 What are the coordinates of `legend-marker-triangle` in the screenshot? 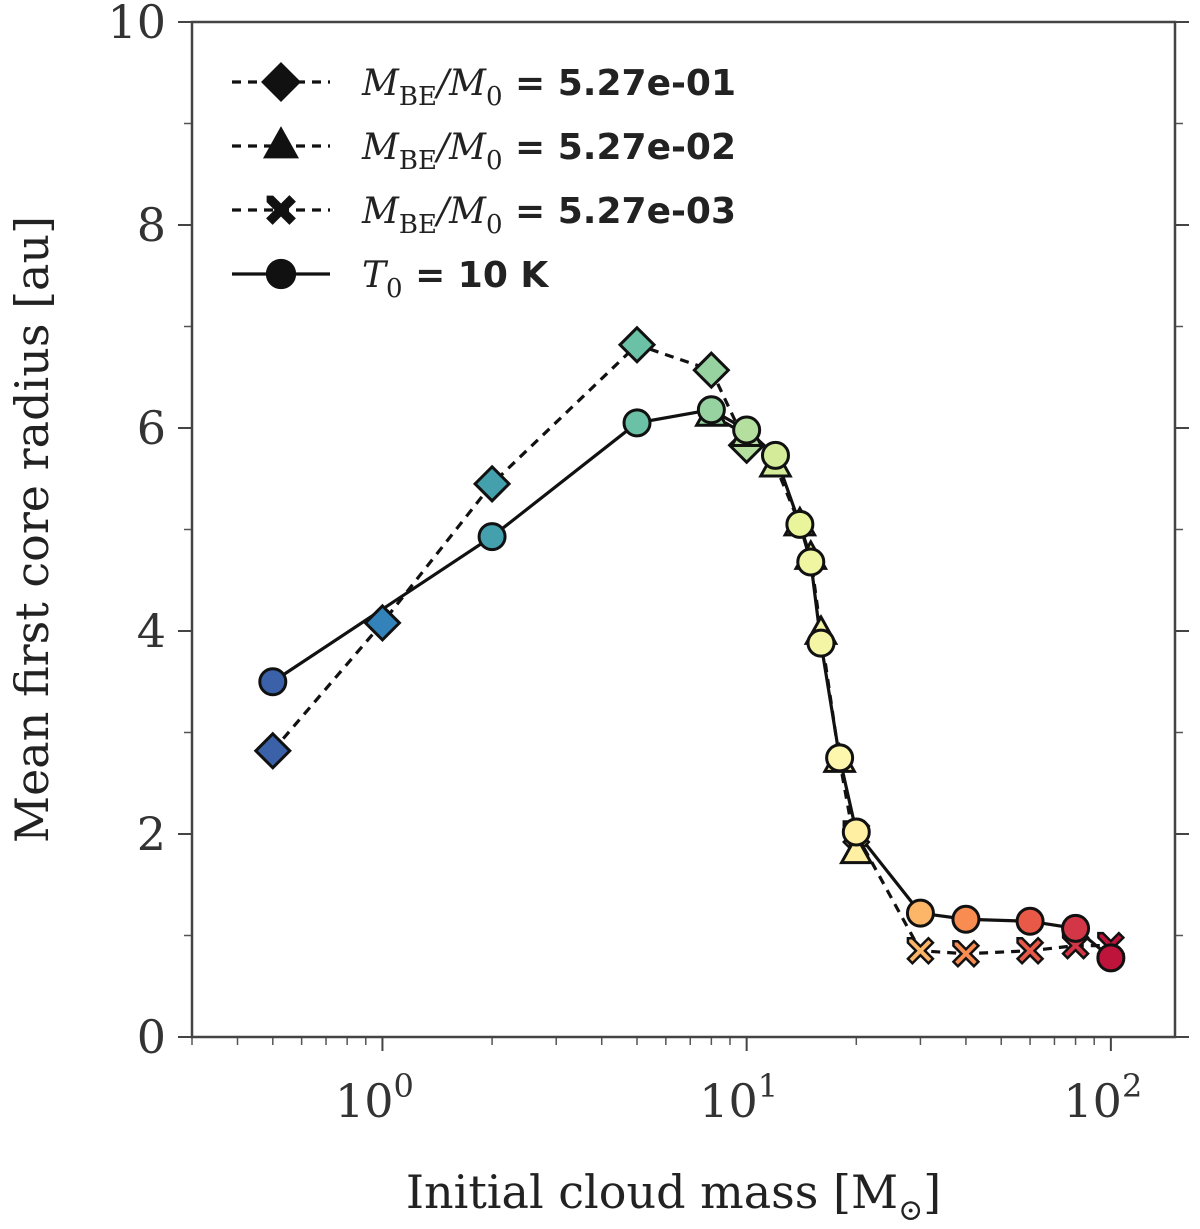 It's located at (281, 142).